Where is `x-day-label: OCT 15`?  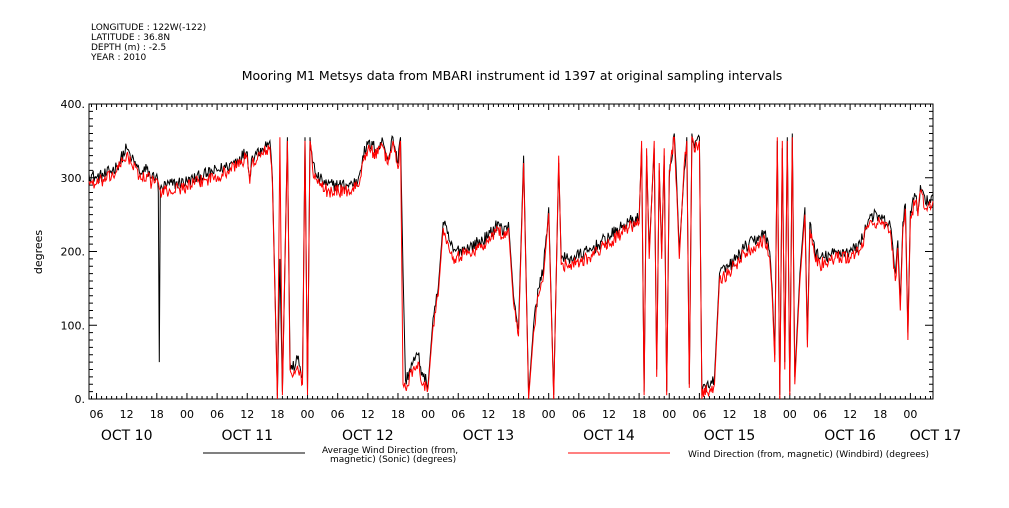
x-day-label: OCT 15 is located at coordinates (730, 436).